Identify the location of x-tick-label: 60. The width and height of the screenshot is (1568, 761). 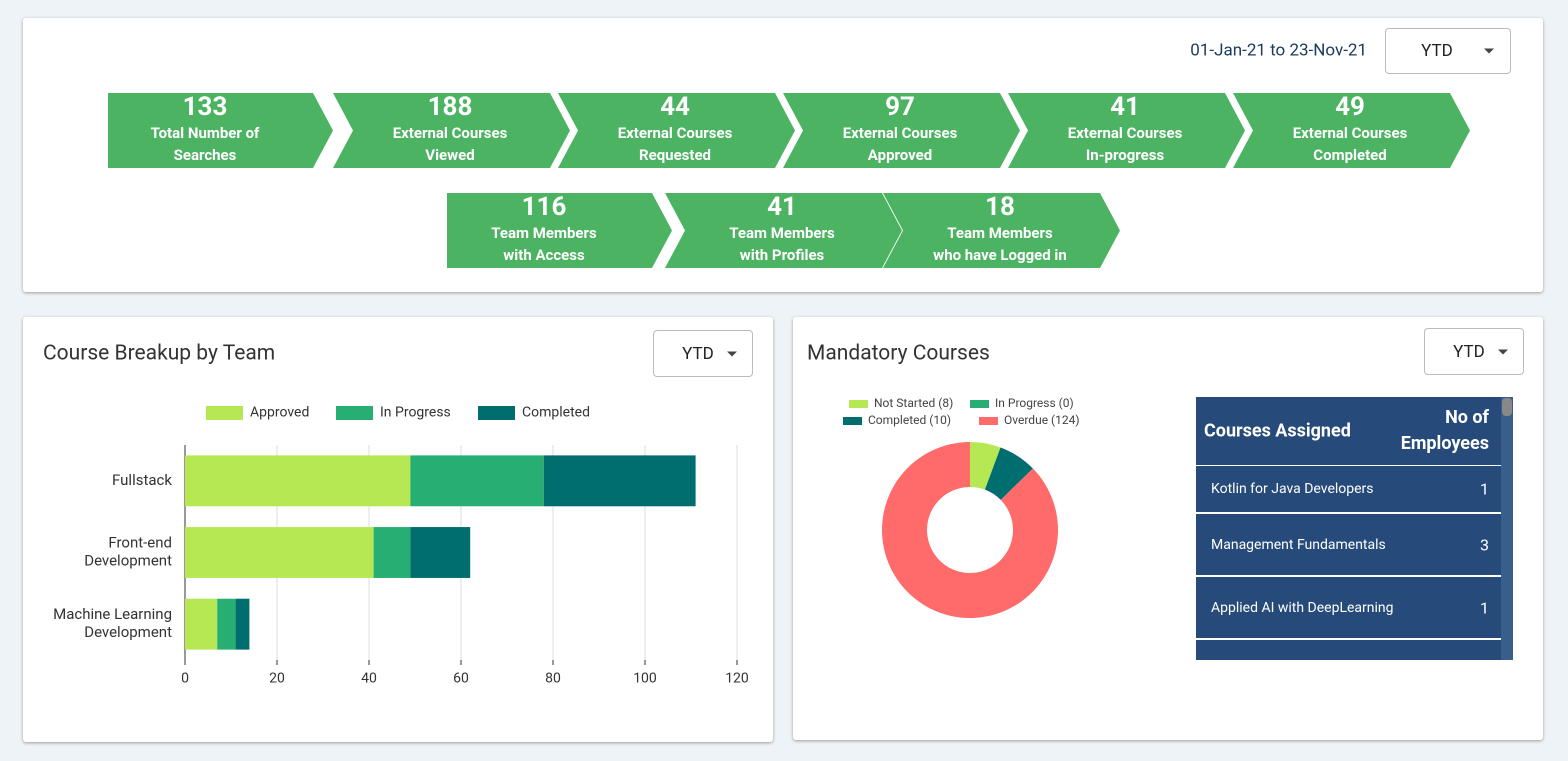
(461, 679).